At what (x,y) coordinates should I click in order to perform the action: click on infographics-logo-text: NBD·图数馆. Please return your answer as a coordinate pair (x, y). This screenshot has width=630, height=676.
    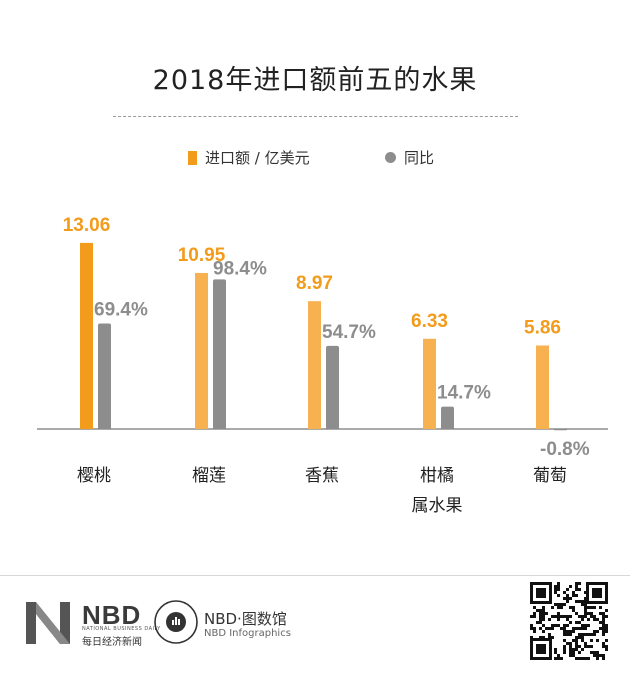
    Looking at the image, I should click on (245, 619).